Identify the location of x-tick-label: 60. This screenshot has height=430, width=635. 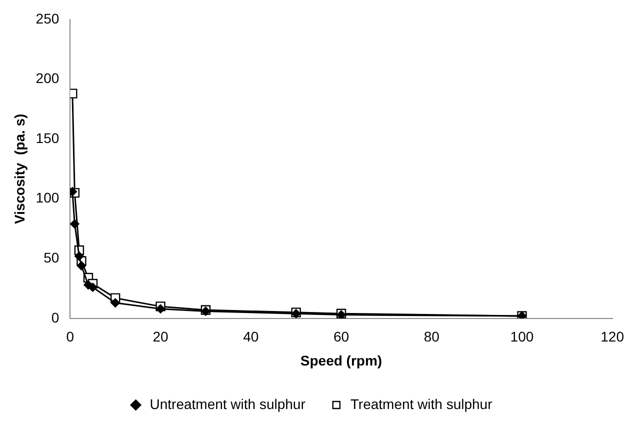
(341, 336).